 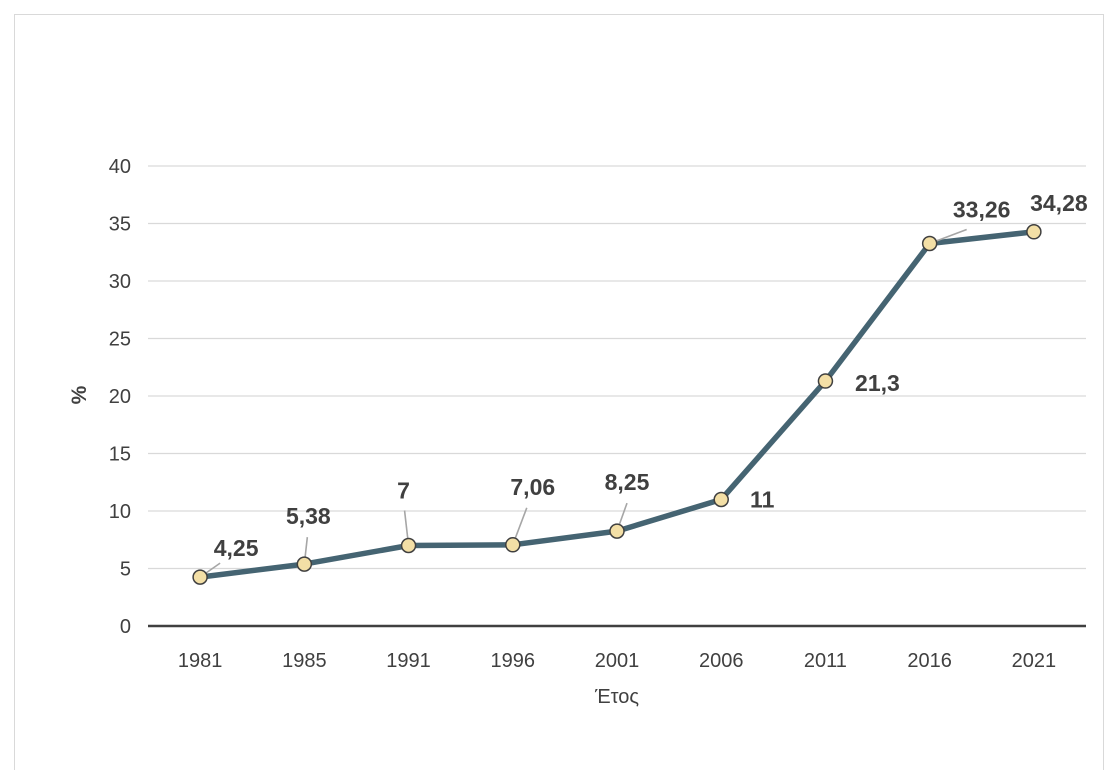 What do you see at coordinates (200, 661) in the screenshot?
I see `x-tick-label: 1981` at bounding box center [200, 661].